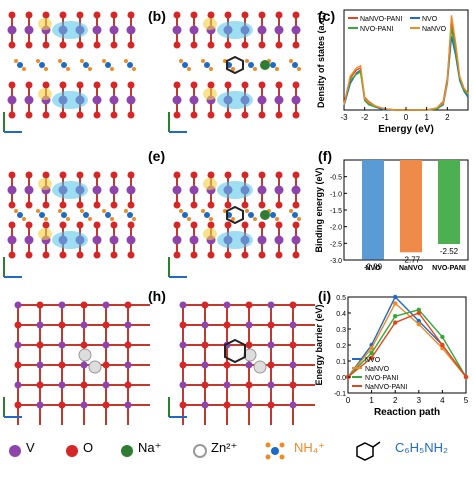 The image size is (474, 479). I want to click on na-ion-icon, so click(127, 451).